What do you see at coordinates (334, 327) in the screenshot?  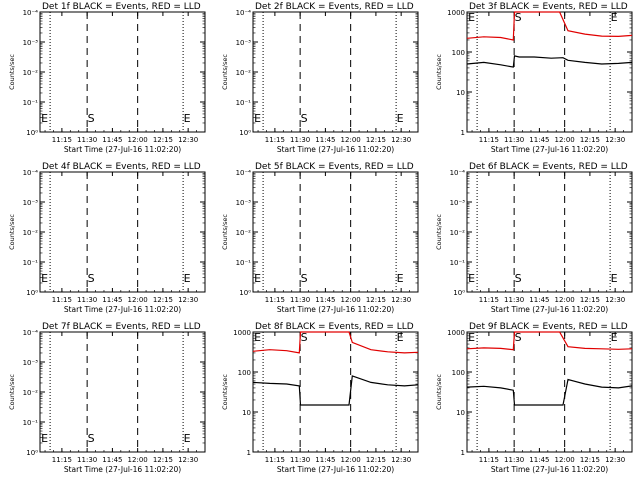 I see `panel-title: Det 8f BLACK = Events, RED = LLD` at bounding box center [334, 327].